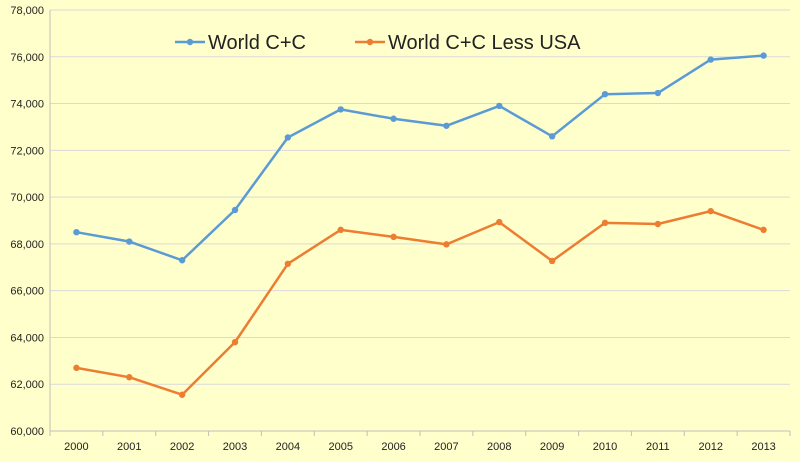 Image resolution: width=800 pixels, height=462 pixels. What do you see at coordinates (27, 151) in the screenshot?
I see `y-tick-label: 72,000` at bounding box center [27, 151].